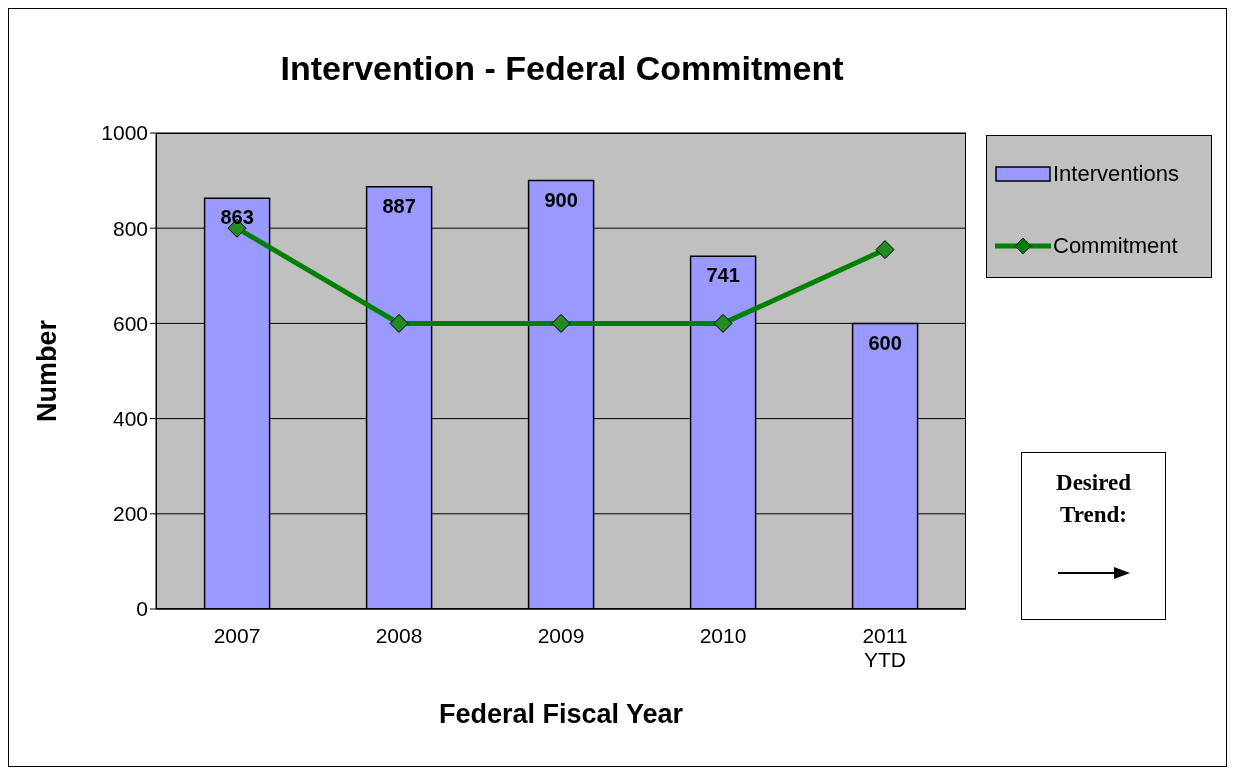 This screenshot has height=775, width=1235. Describe the element at coordinates (237, 635) in the screenshot. I see `x-tick-label: 2007` at that location.